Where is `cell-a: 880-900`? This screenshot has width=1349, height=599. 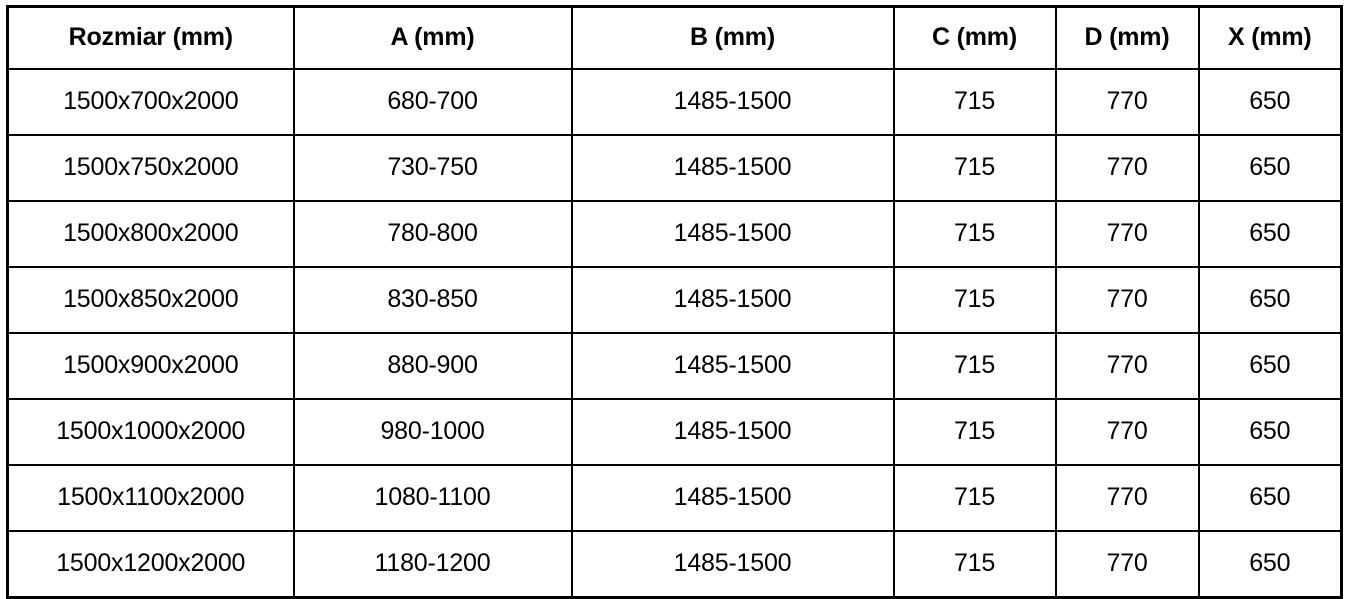
cell-a: 880-900 is located at coordinates (432, 366).